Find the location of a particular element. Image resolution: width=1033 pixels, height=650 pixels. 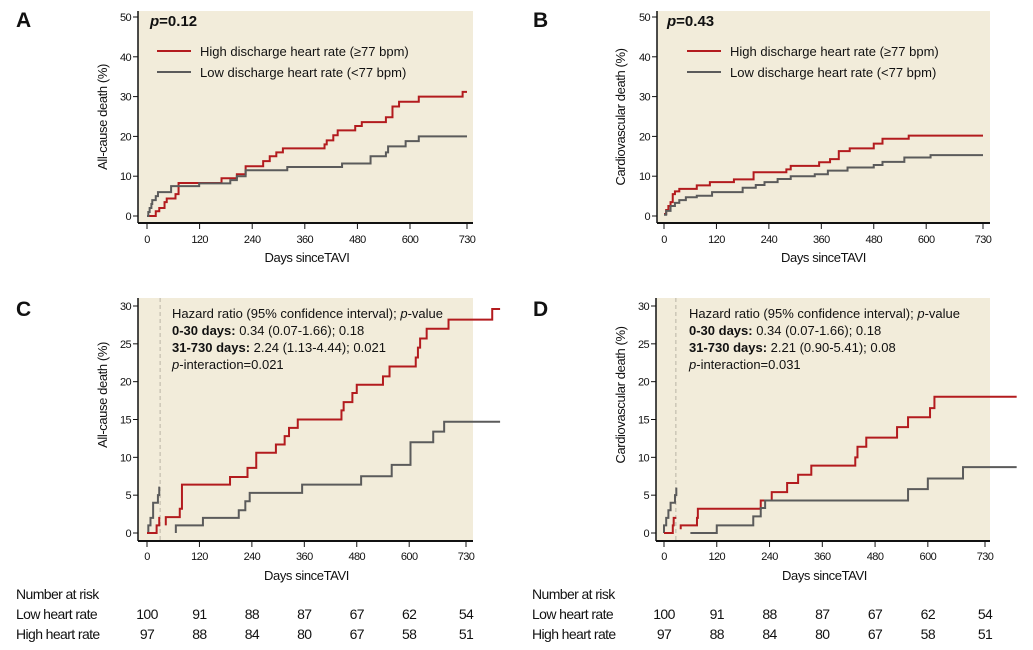

annotation-line: p-interaction=0.021 is located at coordinates (227, 364).